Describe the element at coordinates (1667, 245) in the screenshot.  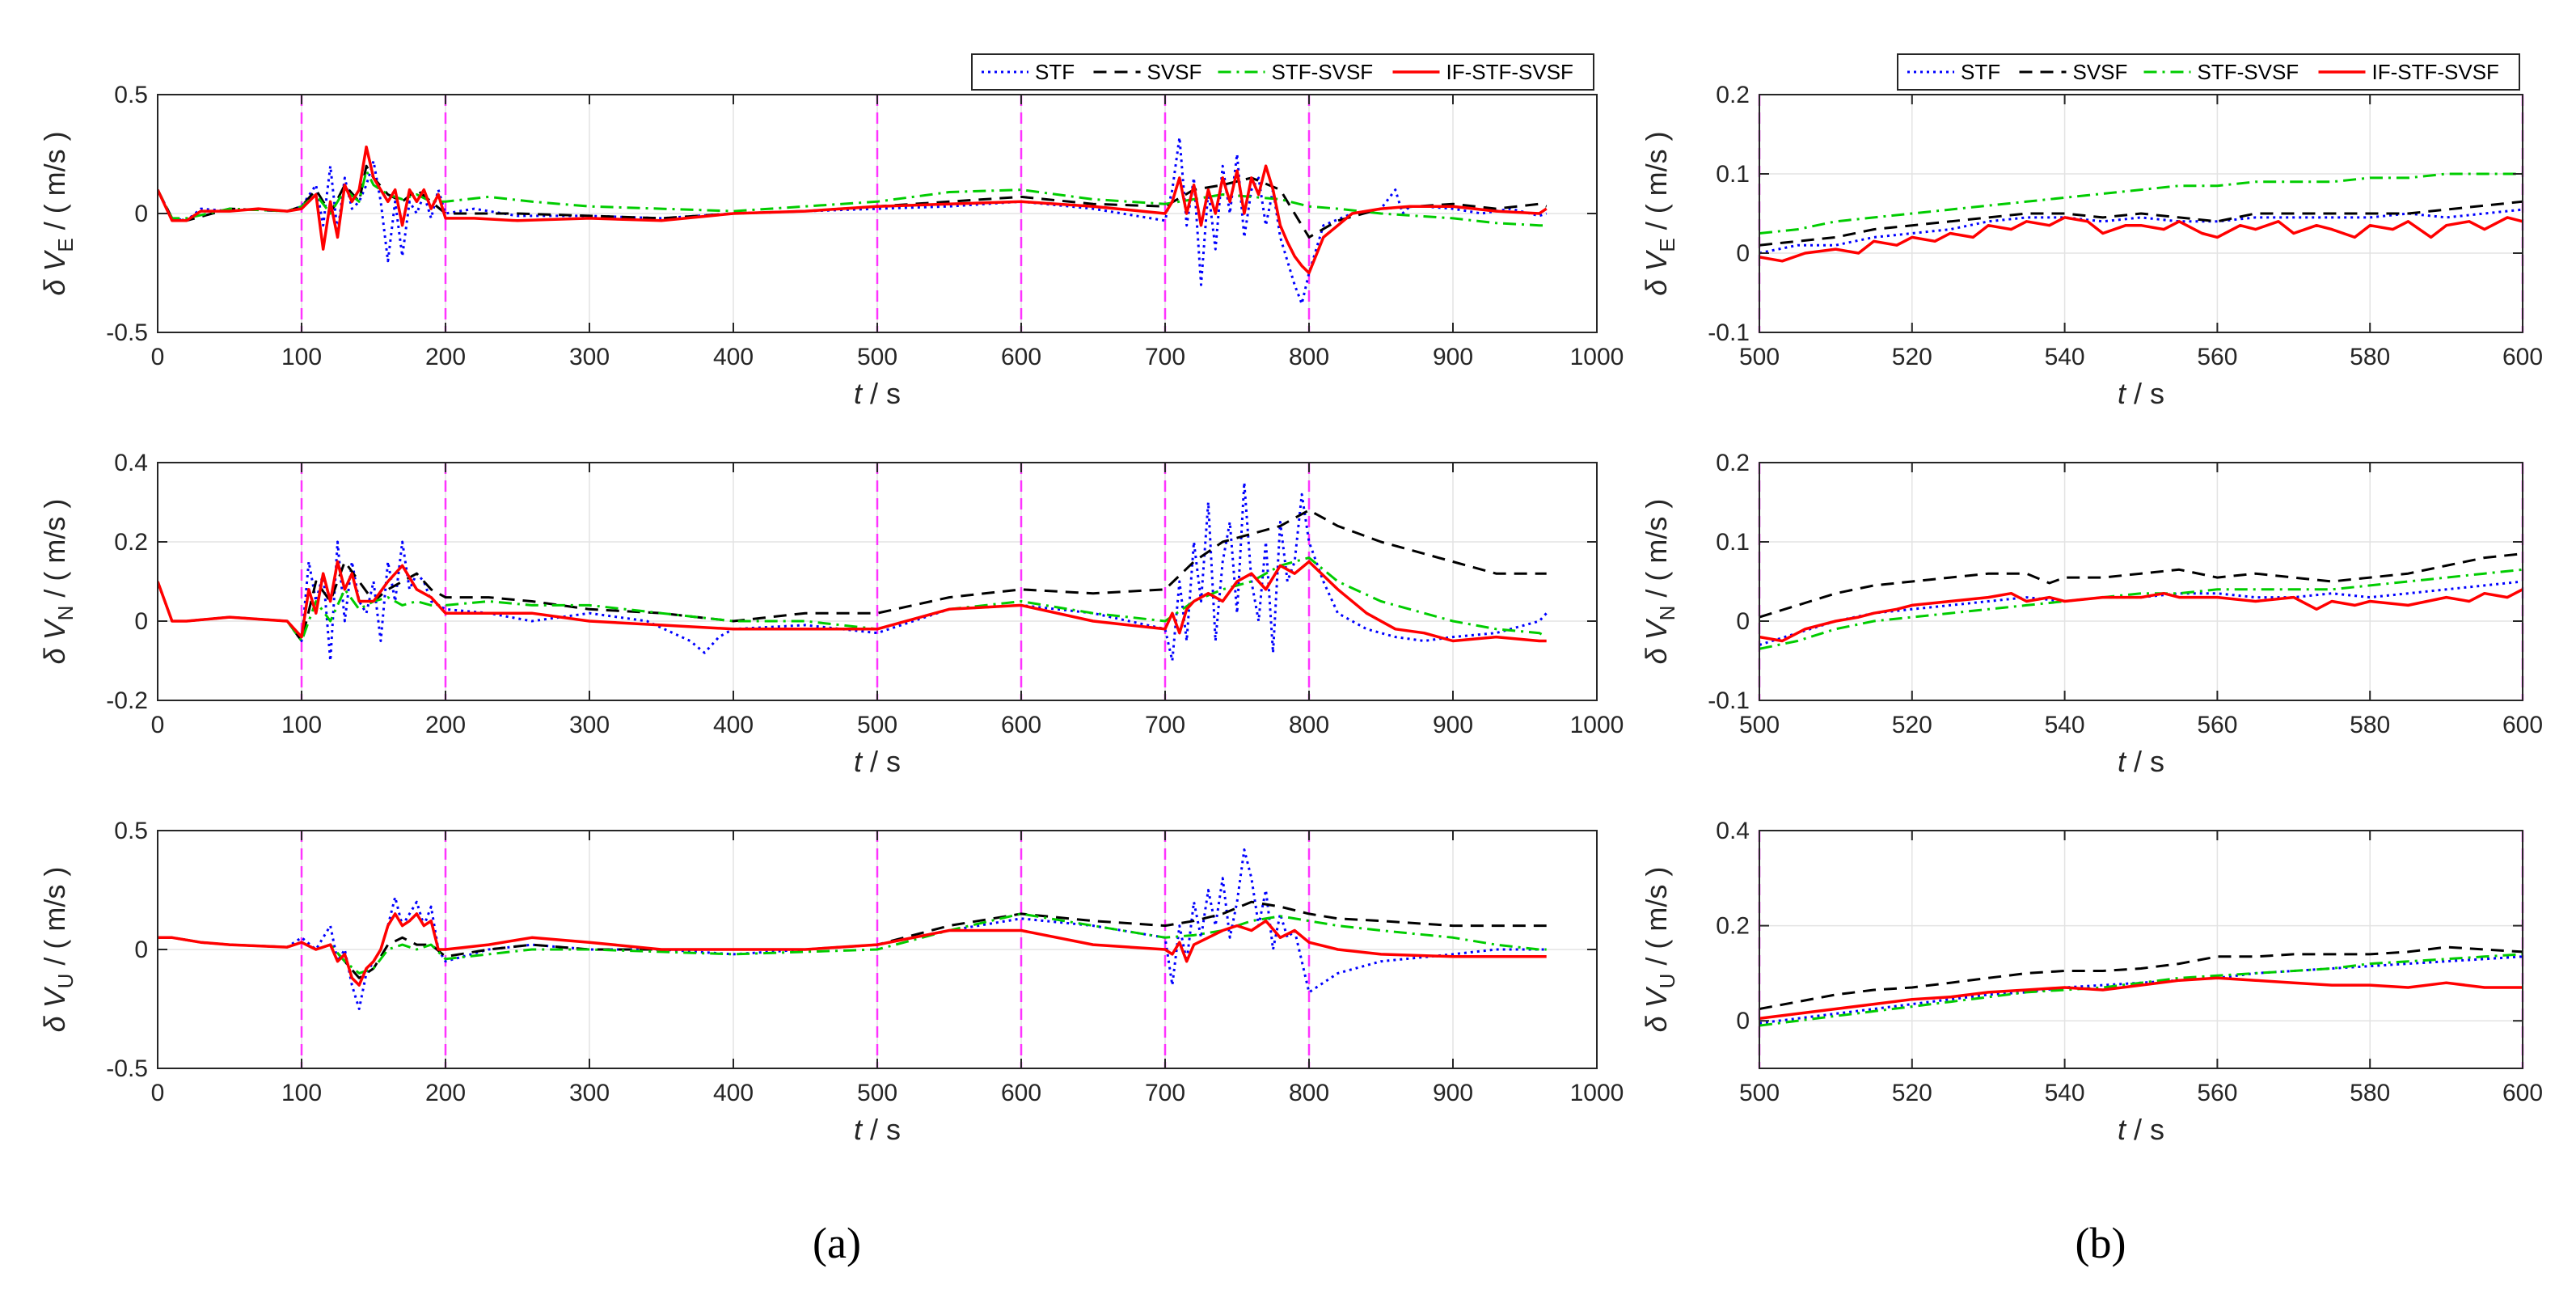
I see `y-axis-subscript: E` at that location.